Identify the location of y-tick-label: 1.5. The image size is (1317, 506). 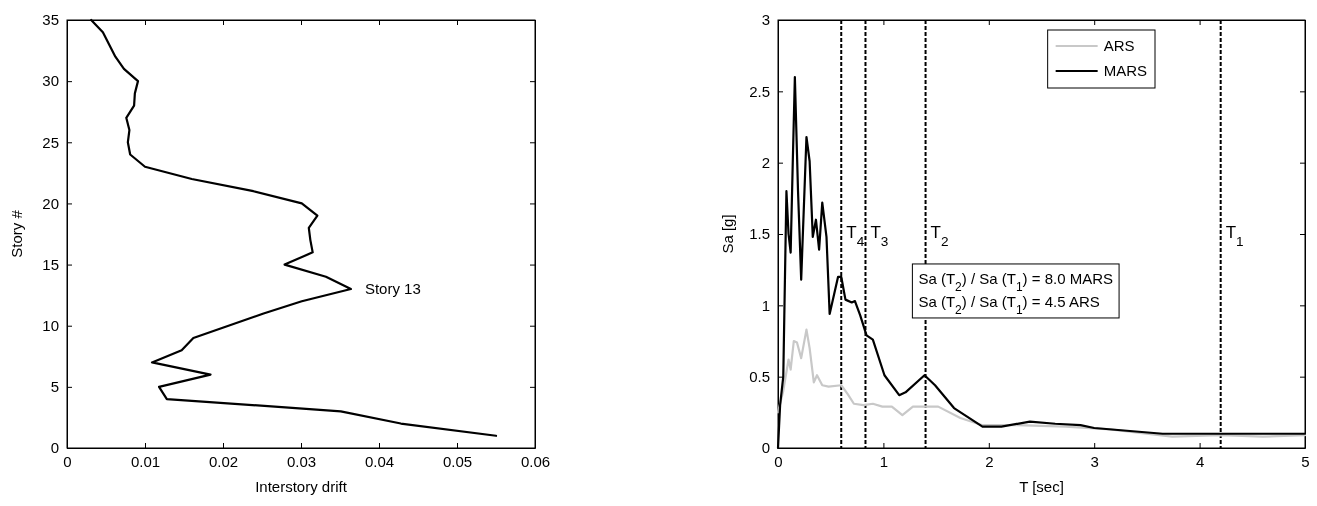
(759, 234).